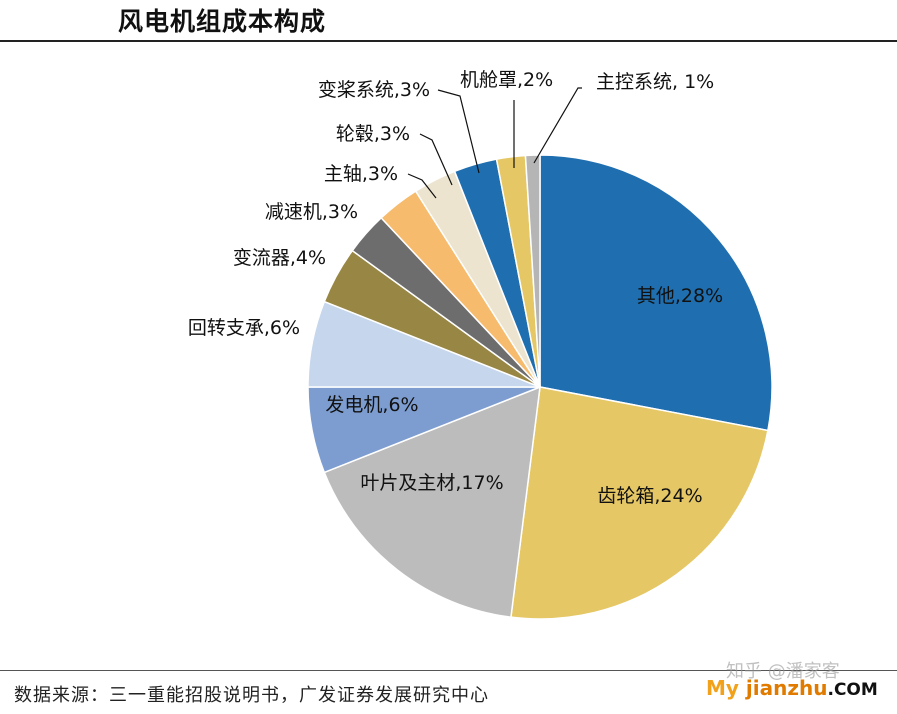 Image resolution: width=897 pixels, height=714 pixels. What do you see at coordinates (374, 90) in the screenshot?
I see `slice-label-9: 变桨系统,3%` at bounding box center [374, 90].